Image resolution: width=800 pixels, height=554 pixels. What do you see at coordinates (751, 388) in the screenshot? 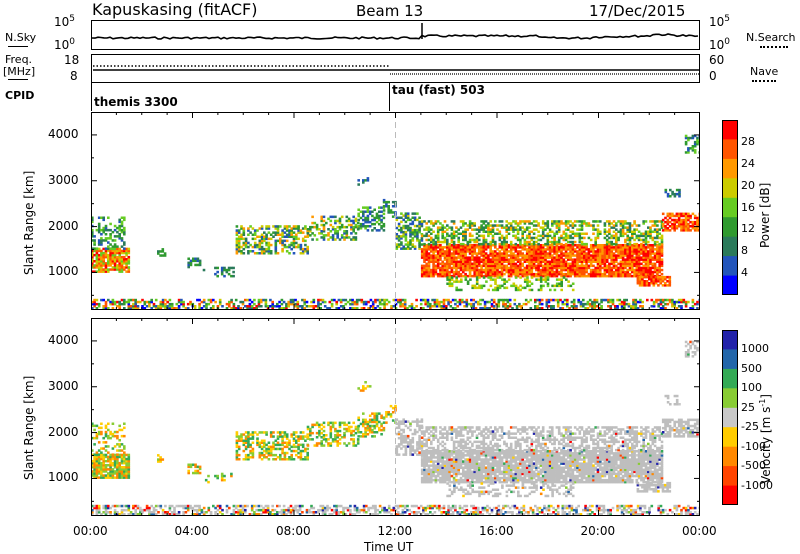
I see `velocity-cbtick-2: 100` at bounding box center [751, 388].